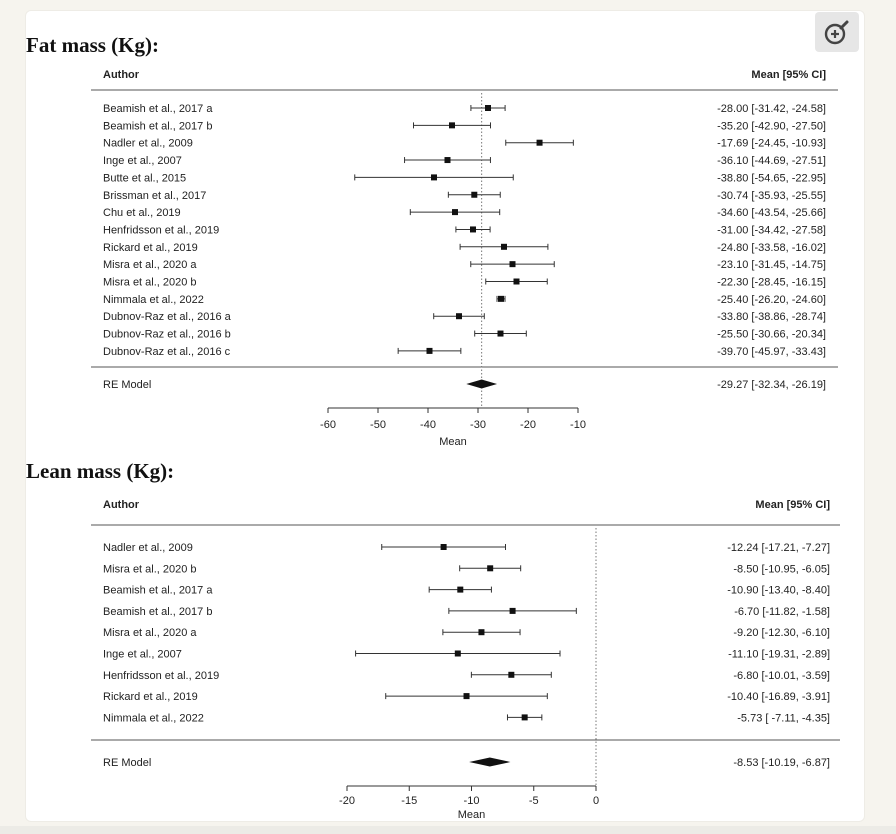  I want to click on x-tick-label: 0, so click(596, 801).